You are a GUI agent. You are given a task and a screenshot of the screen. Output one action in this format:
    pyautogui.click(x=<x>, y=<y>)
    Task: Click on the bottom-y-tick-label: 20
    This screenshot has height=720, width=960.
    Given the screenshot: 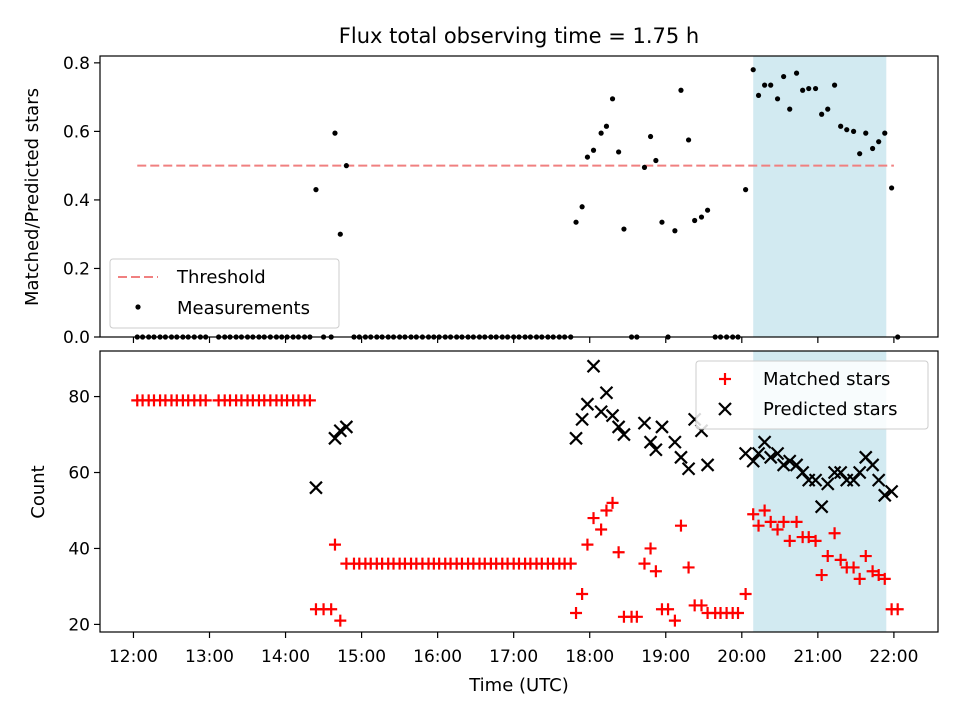 What is the action you would take?
    pyautogui.click(x=79, y=625)
    